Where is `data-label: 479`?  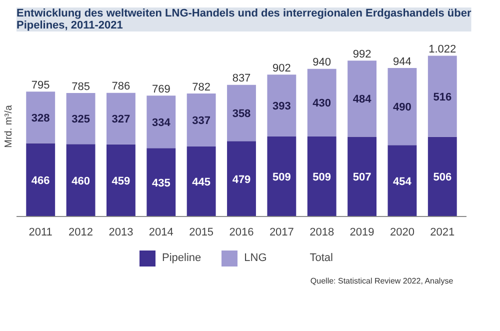 data-label: 479 is located at coordinates (241, 180).